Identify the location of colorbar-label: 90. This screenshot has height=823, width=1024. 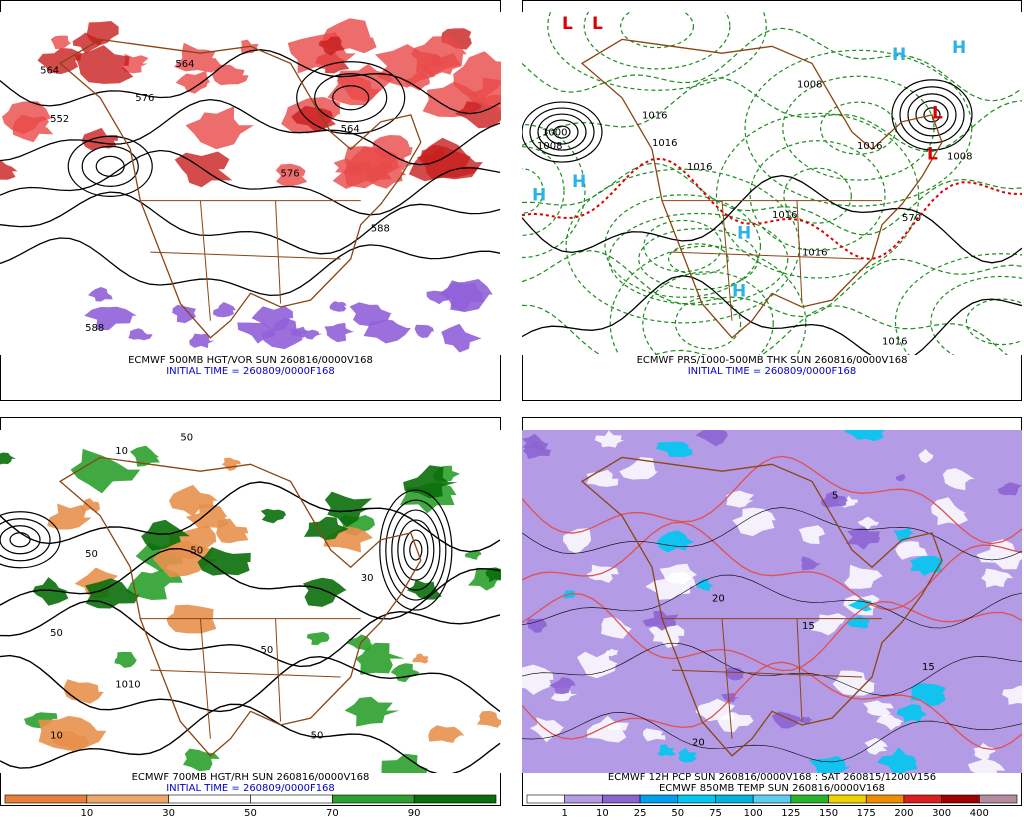
(414, 813).